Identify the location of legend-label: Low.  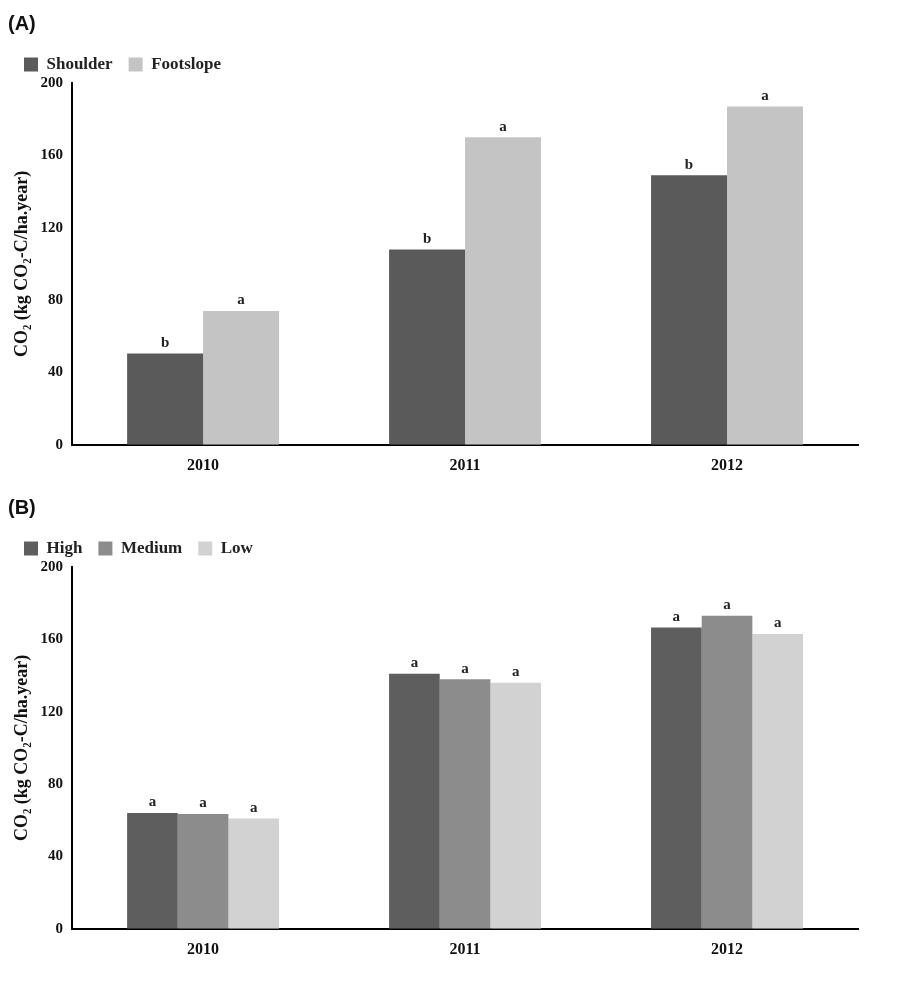
(237, 547).